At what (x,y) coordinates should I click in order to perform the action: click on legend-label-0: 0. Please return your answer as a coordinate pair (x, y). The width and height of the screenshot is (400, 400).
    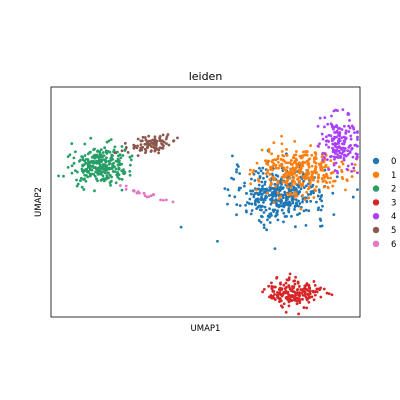
    Looking at the image, I should click on (393, 162).